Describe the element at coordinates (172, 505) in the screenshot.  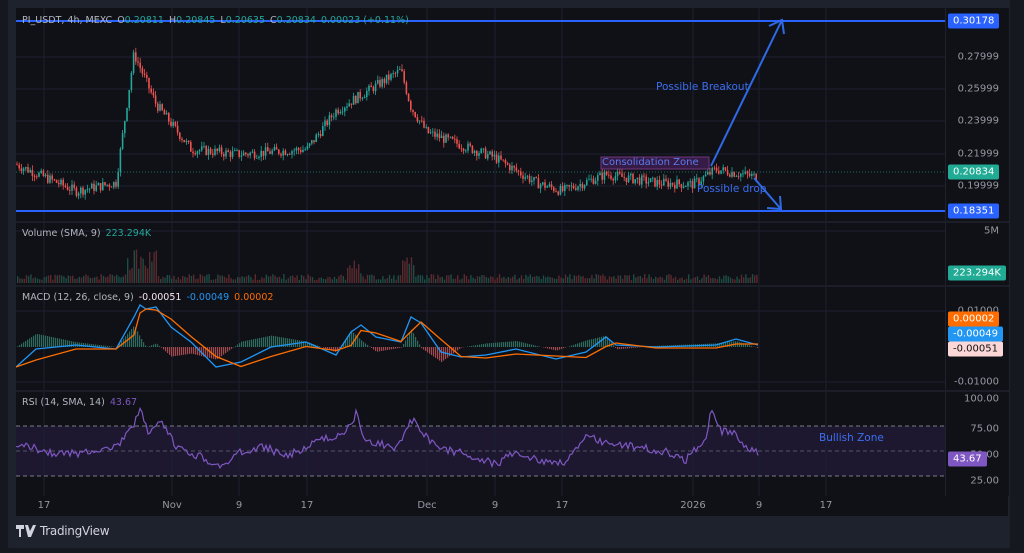
I see `time-label: Nov` at that location.